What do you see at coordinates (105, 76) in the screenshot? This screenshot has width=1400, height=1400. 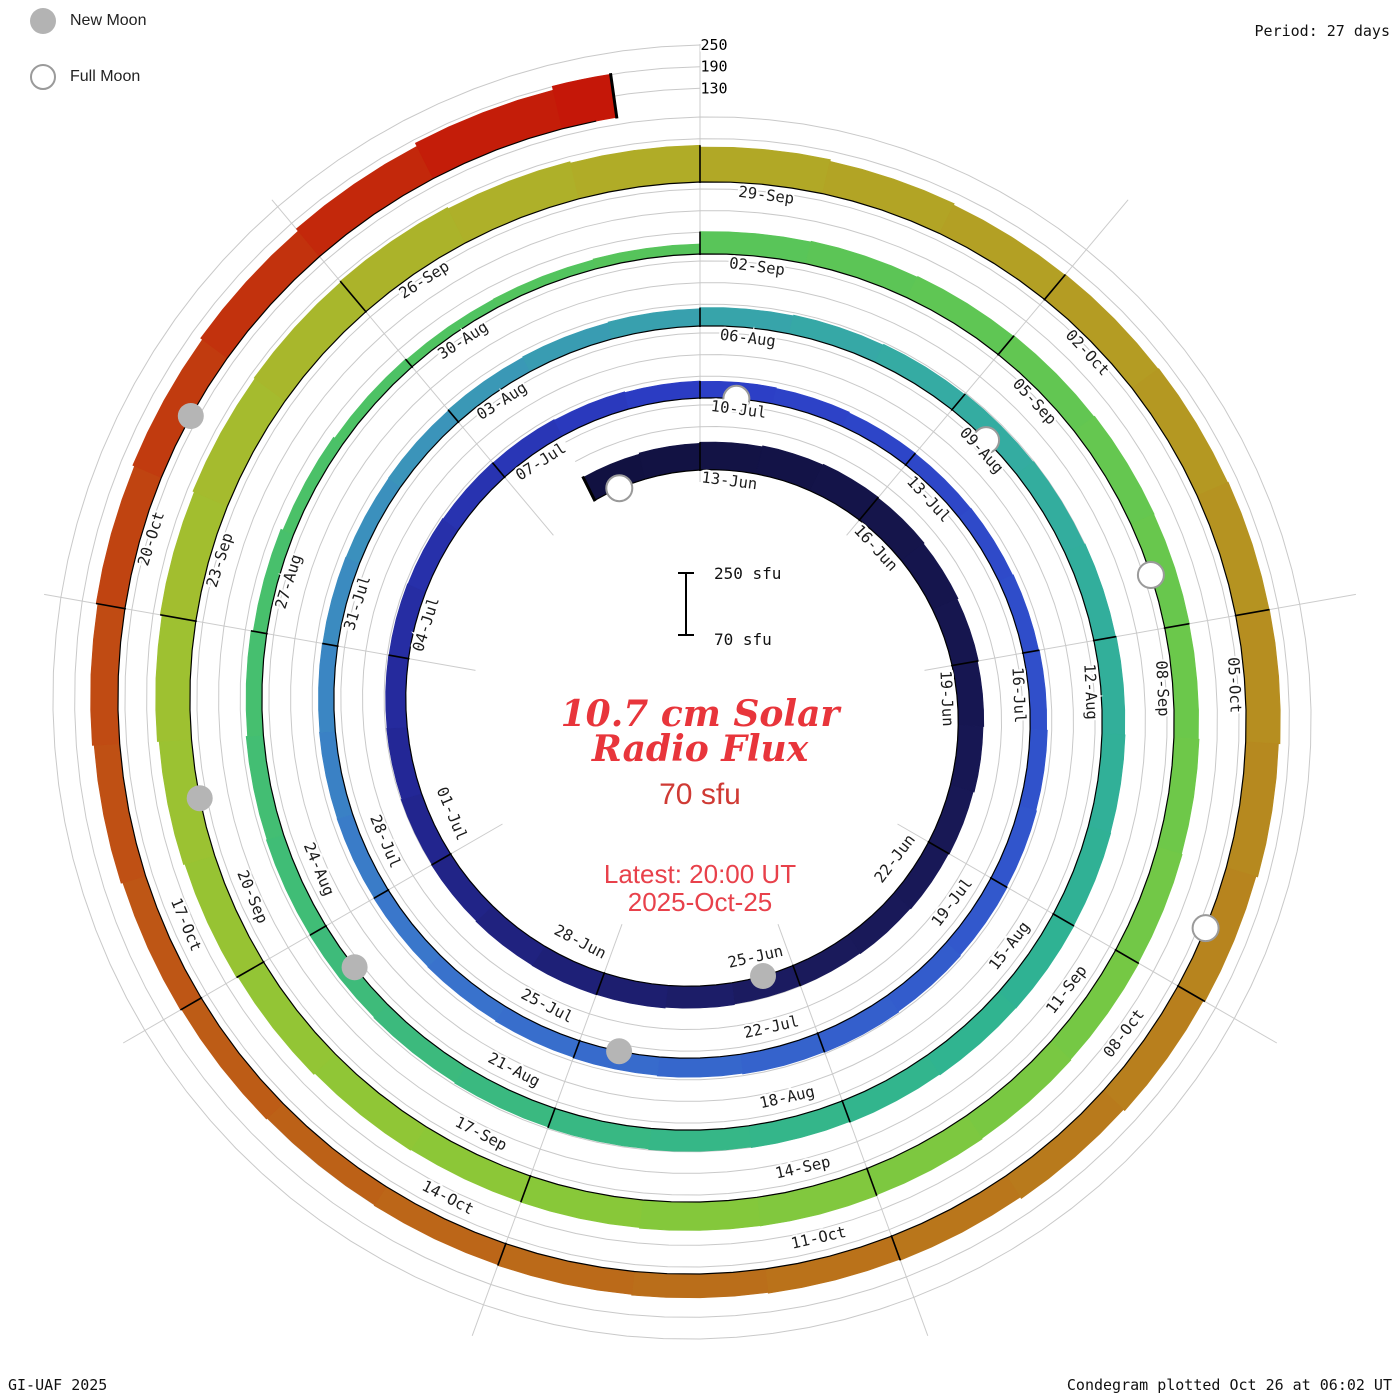 I see `legend-full-moon-label: Full Moon` at bounding box center [105, 76].